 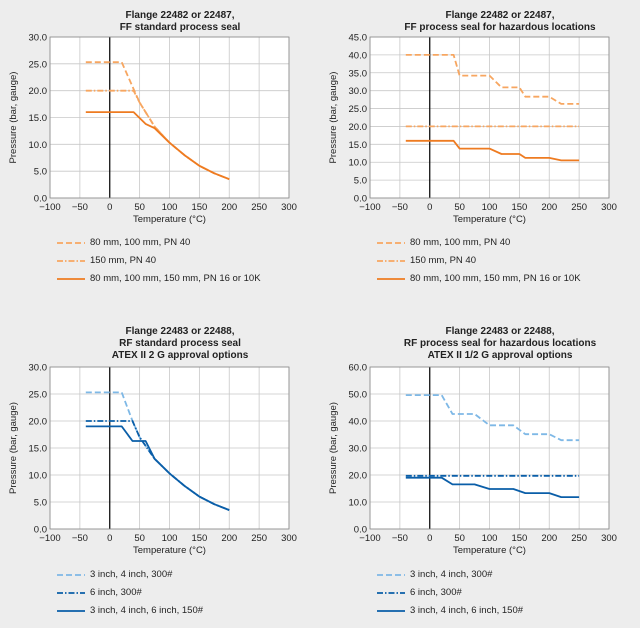 I want to click on chart-title-line-2: FF standard process seal, so click(x=180, y=27).